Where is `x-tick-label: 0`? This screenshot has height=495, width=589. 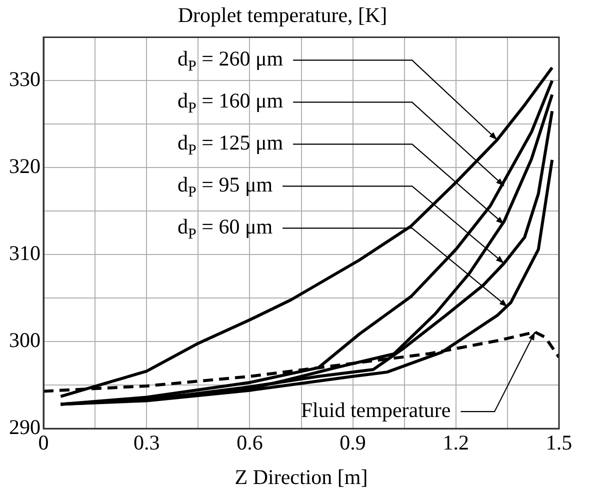 x-tick-label: 0 is located at coordinates (43, 442).